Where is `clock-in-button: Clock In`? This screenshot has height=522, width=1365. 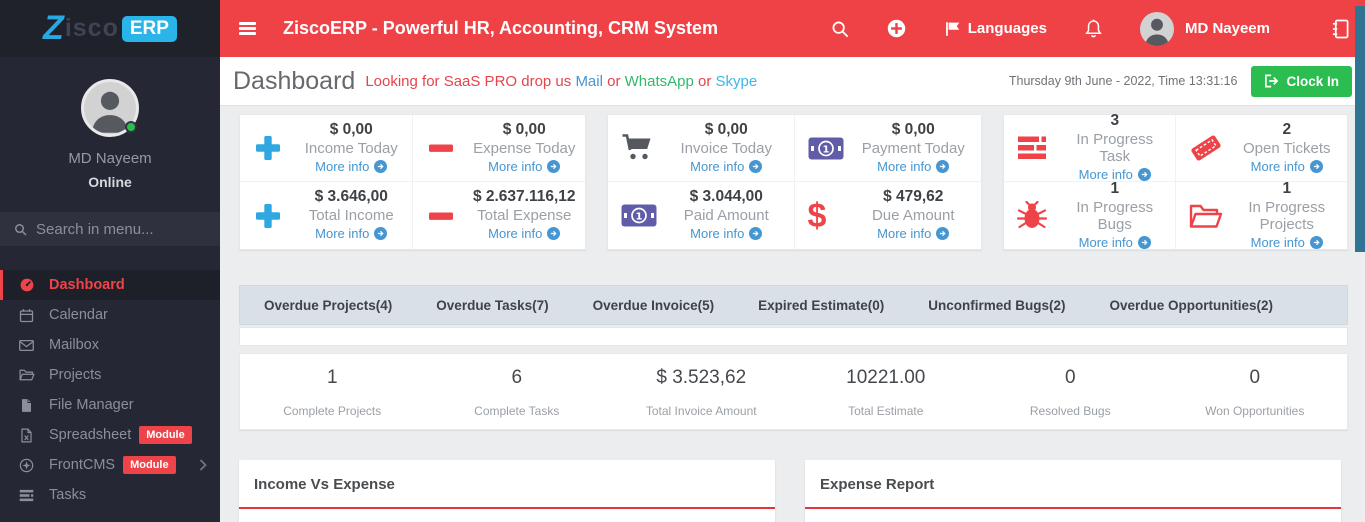 clock-in-button: Clock In is located at coordinates (1301, 81).